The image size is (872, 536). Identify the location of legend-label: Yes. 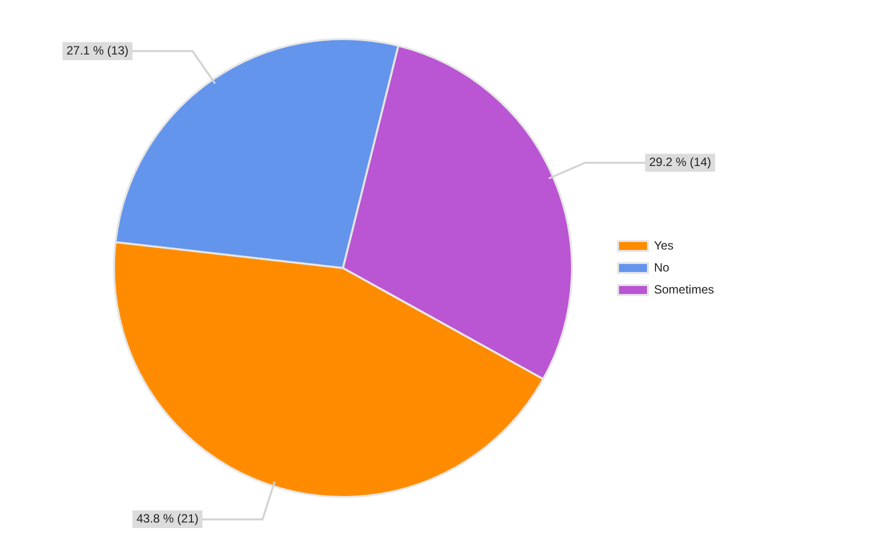
(664, 245).